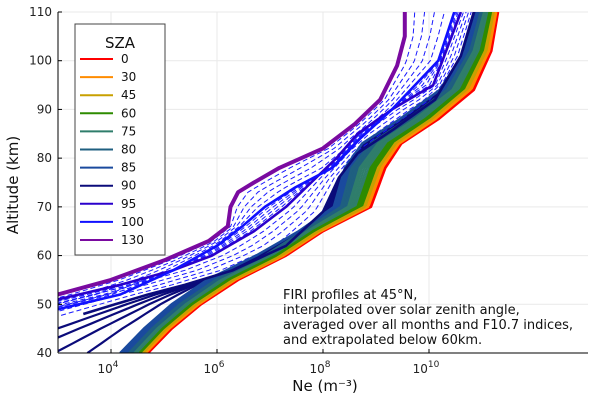 This screenshot has width=600, height=400. I want to click on x-tick-label: 10⁶, so click(213, 368).